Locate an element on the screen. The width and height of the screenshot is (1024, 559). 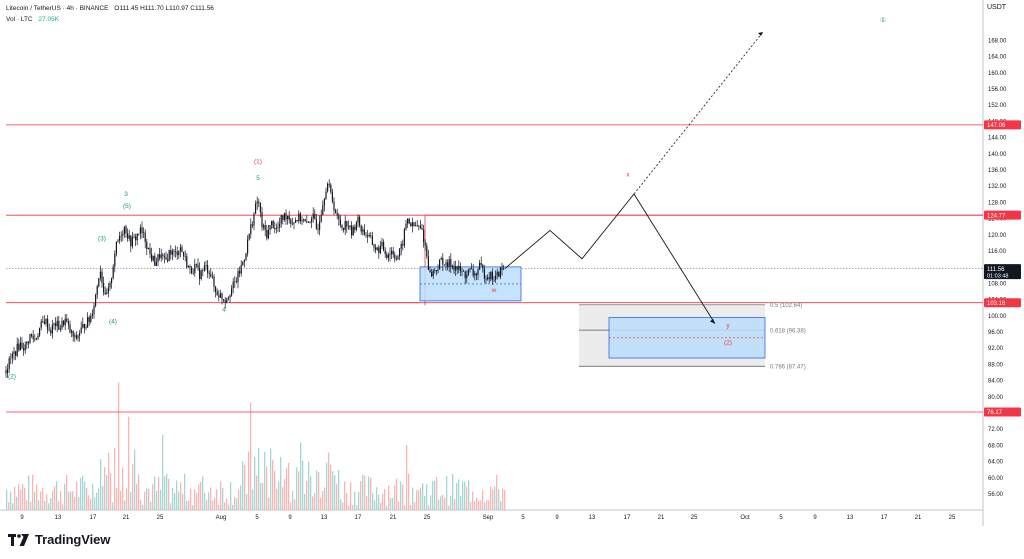
price-tick-label: 88.00 is located at coordinates (996, 365).